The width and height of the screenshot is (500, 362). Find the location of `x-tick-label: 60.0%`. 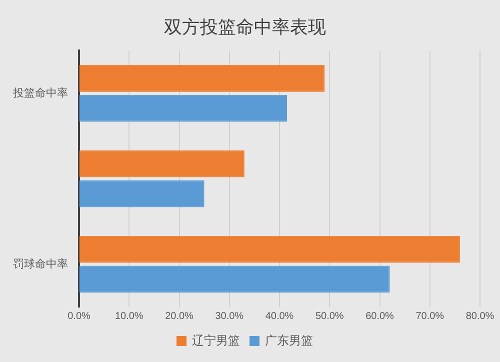

x-tick-label: 60.0% is located at coordinates (380, 316).